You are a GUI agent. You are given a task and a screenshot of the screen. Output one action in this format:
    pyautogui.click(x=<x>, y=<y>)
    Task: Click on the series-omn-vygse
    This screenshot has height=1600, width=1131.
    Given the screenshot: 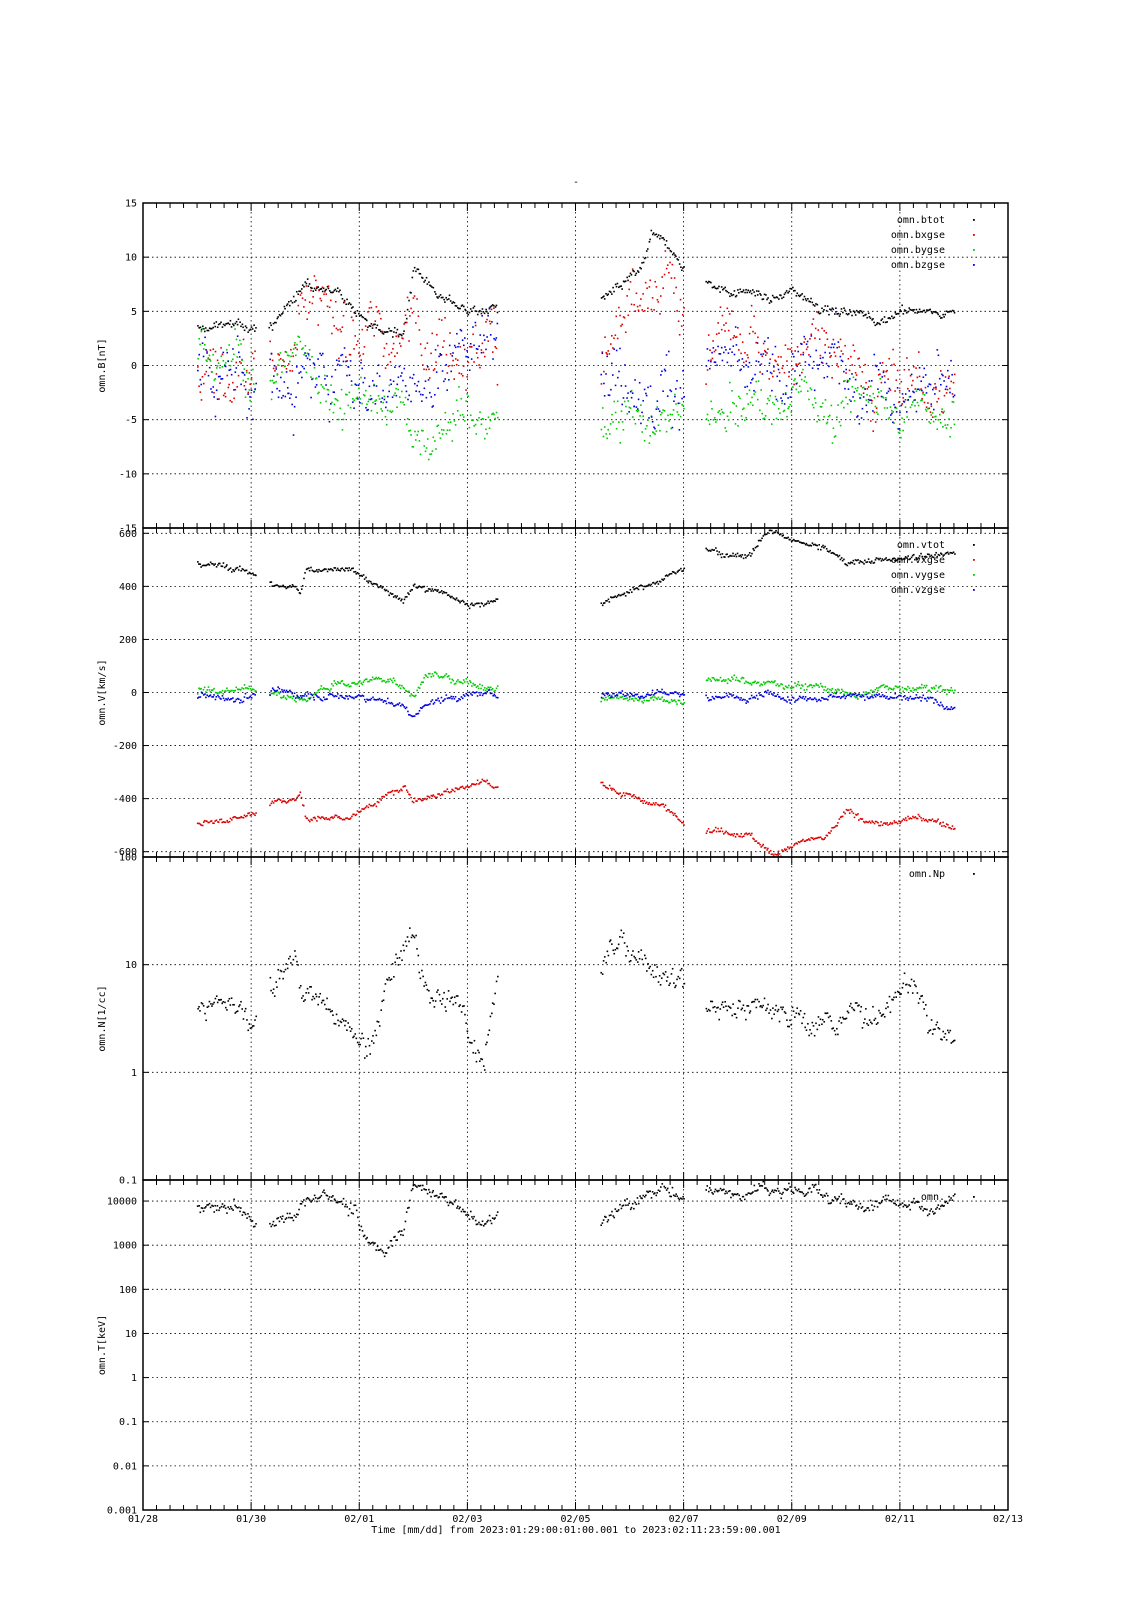 What is the action you would take?
    pyautogui.click(x=576, y=688)
    